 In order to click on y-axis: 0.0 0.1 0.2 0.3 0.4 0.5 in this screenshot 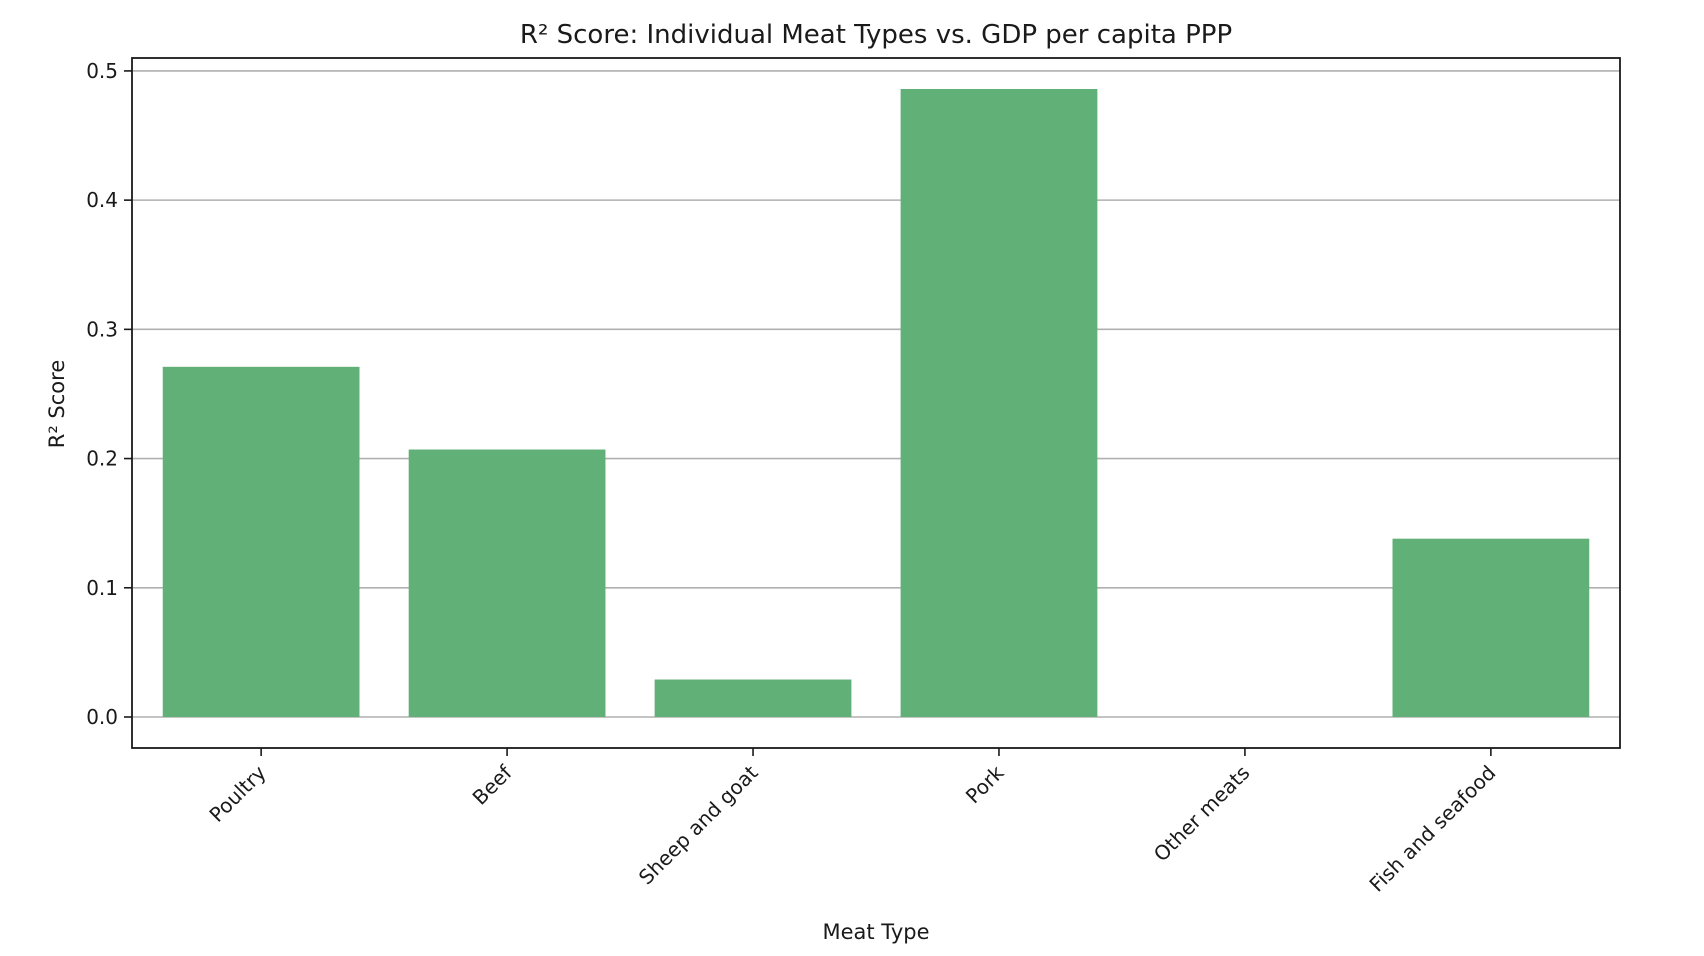, I will do `click(109, 394)`.